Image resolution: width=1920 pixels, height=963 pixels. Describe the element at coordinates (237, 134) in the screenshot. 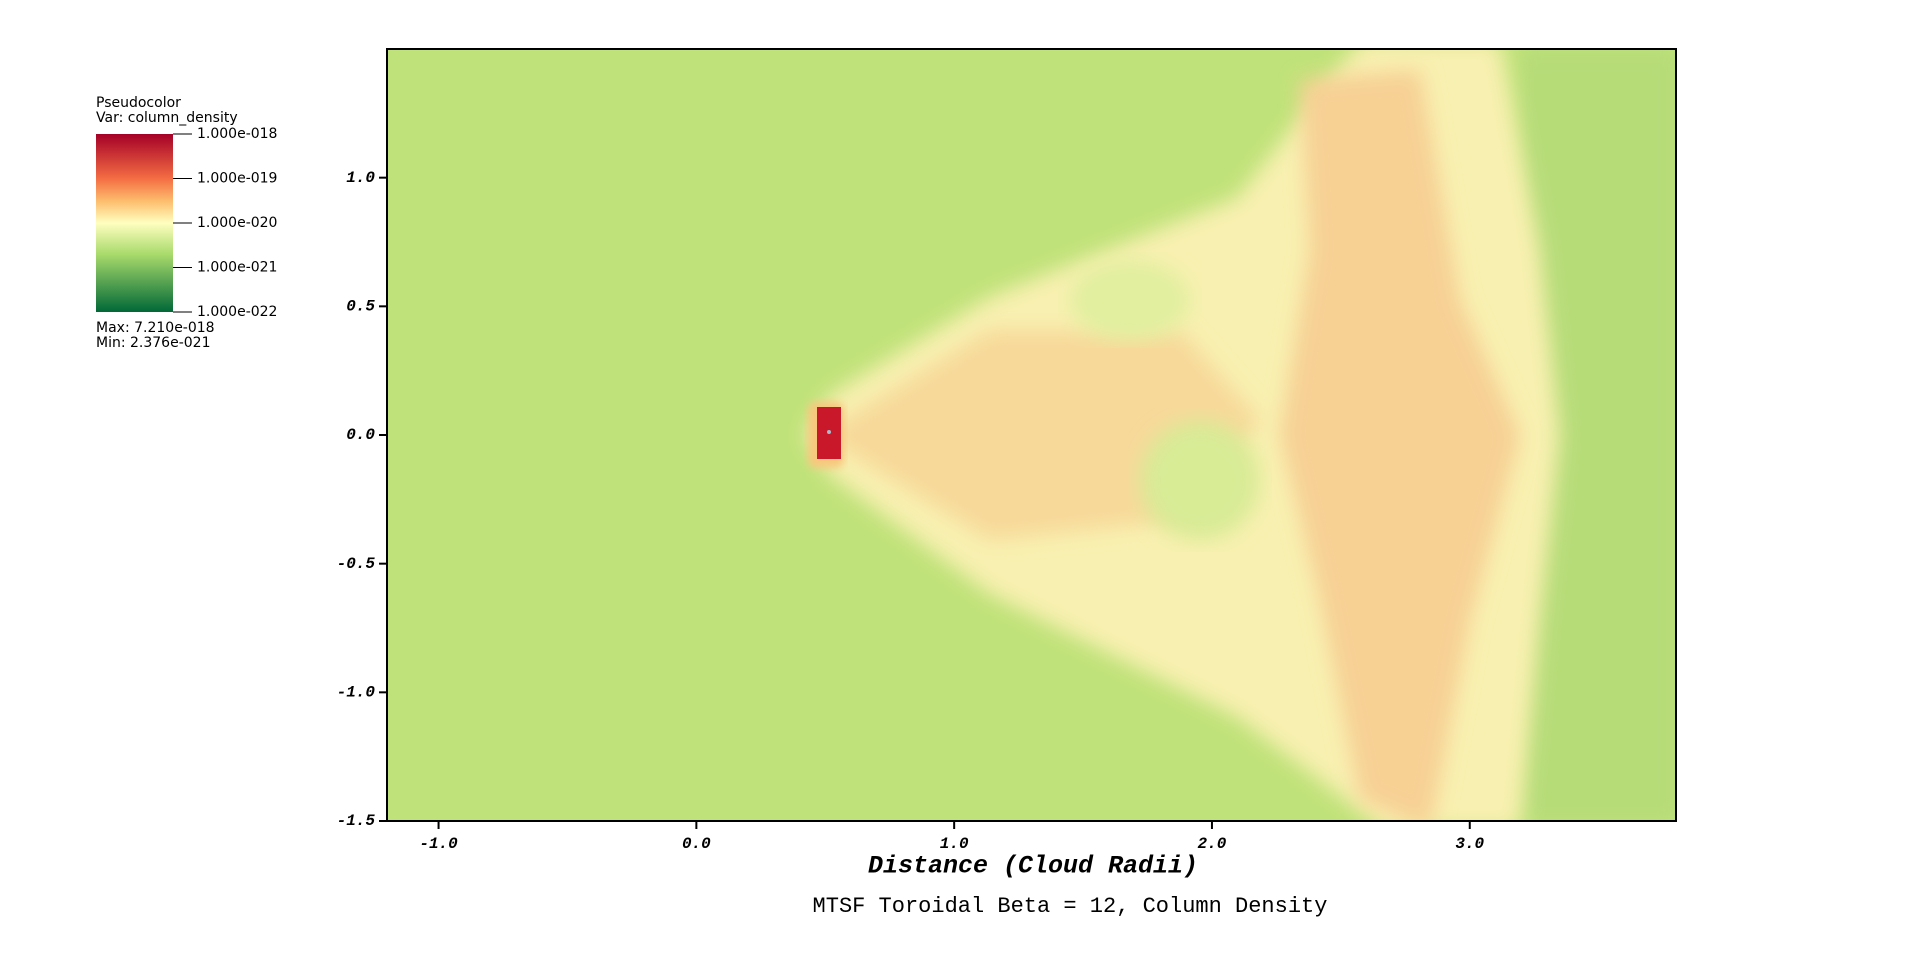

I see `colorbar-tick-label: 1.000e-018` at that location.